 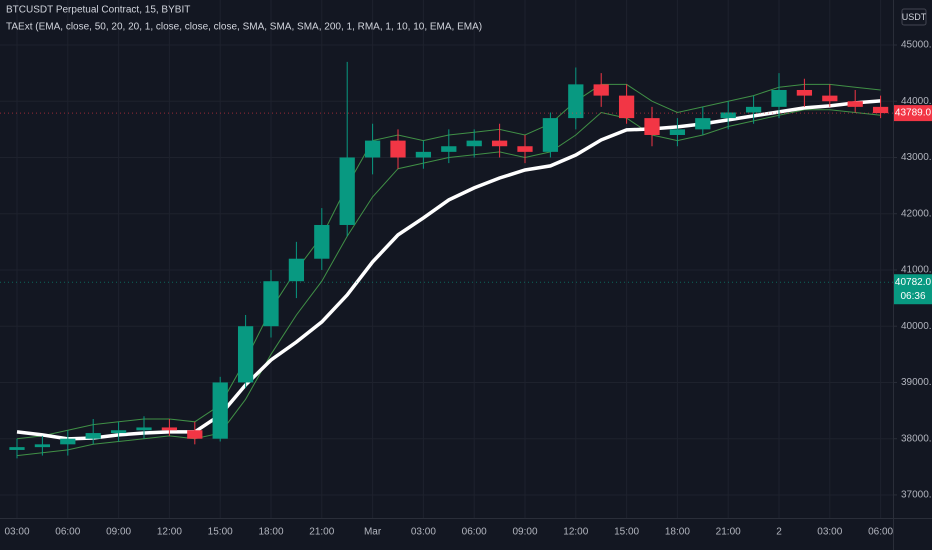 What do you see at coordinates (916, 495) in the screenshot?
I see `y-tick-label: 37000.0` at bounding box center [916, 495].